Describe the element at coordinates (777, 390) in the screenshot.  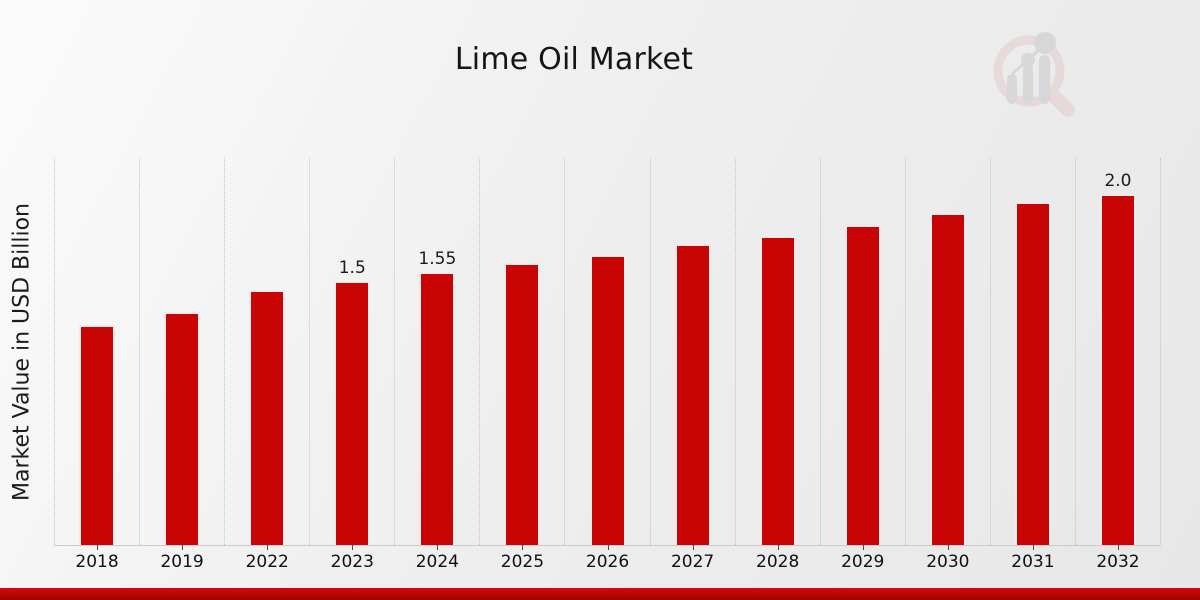
I see `bar-2028` at that location.